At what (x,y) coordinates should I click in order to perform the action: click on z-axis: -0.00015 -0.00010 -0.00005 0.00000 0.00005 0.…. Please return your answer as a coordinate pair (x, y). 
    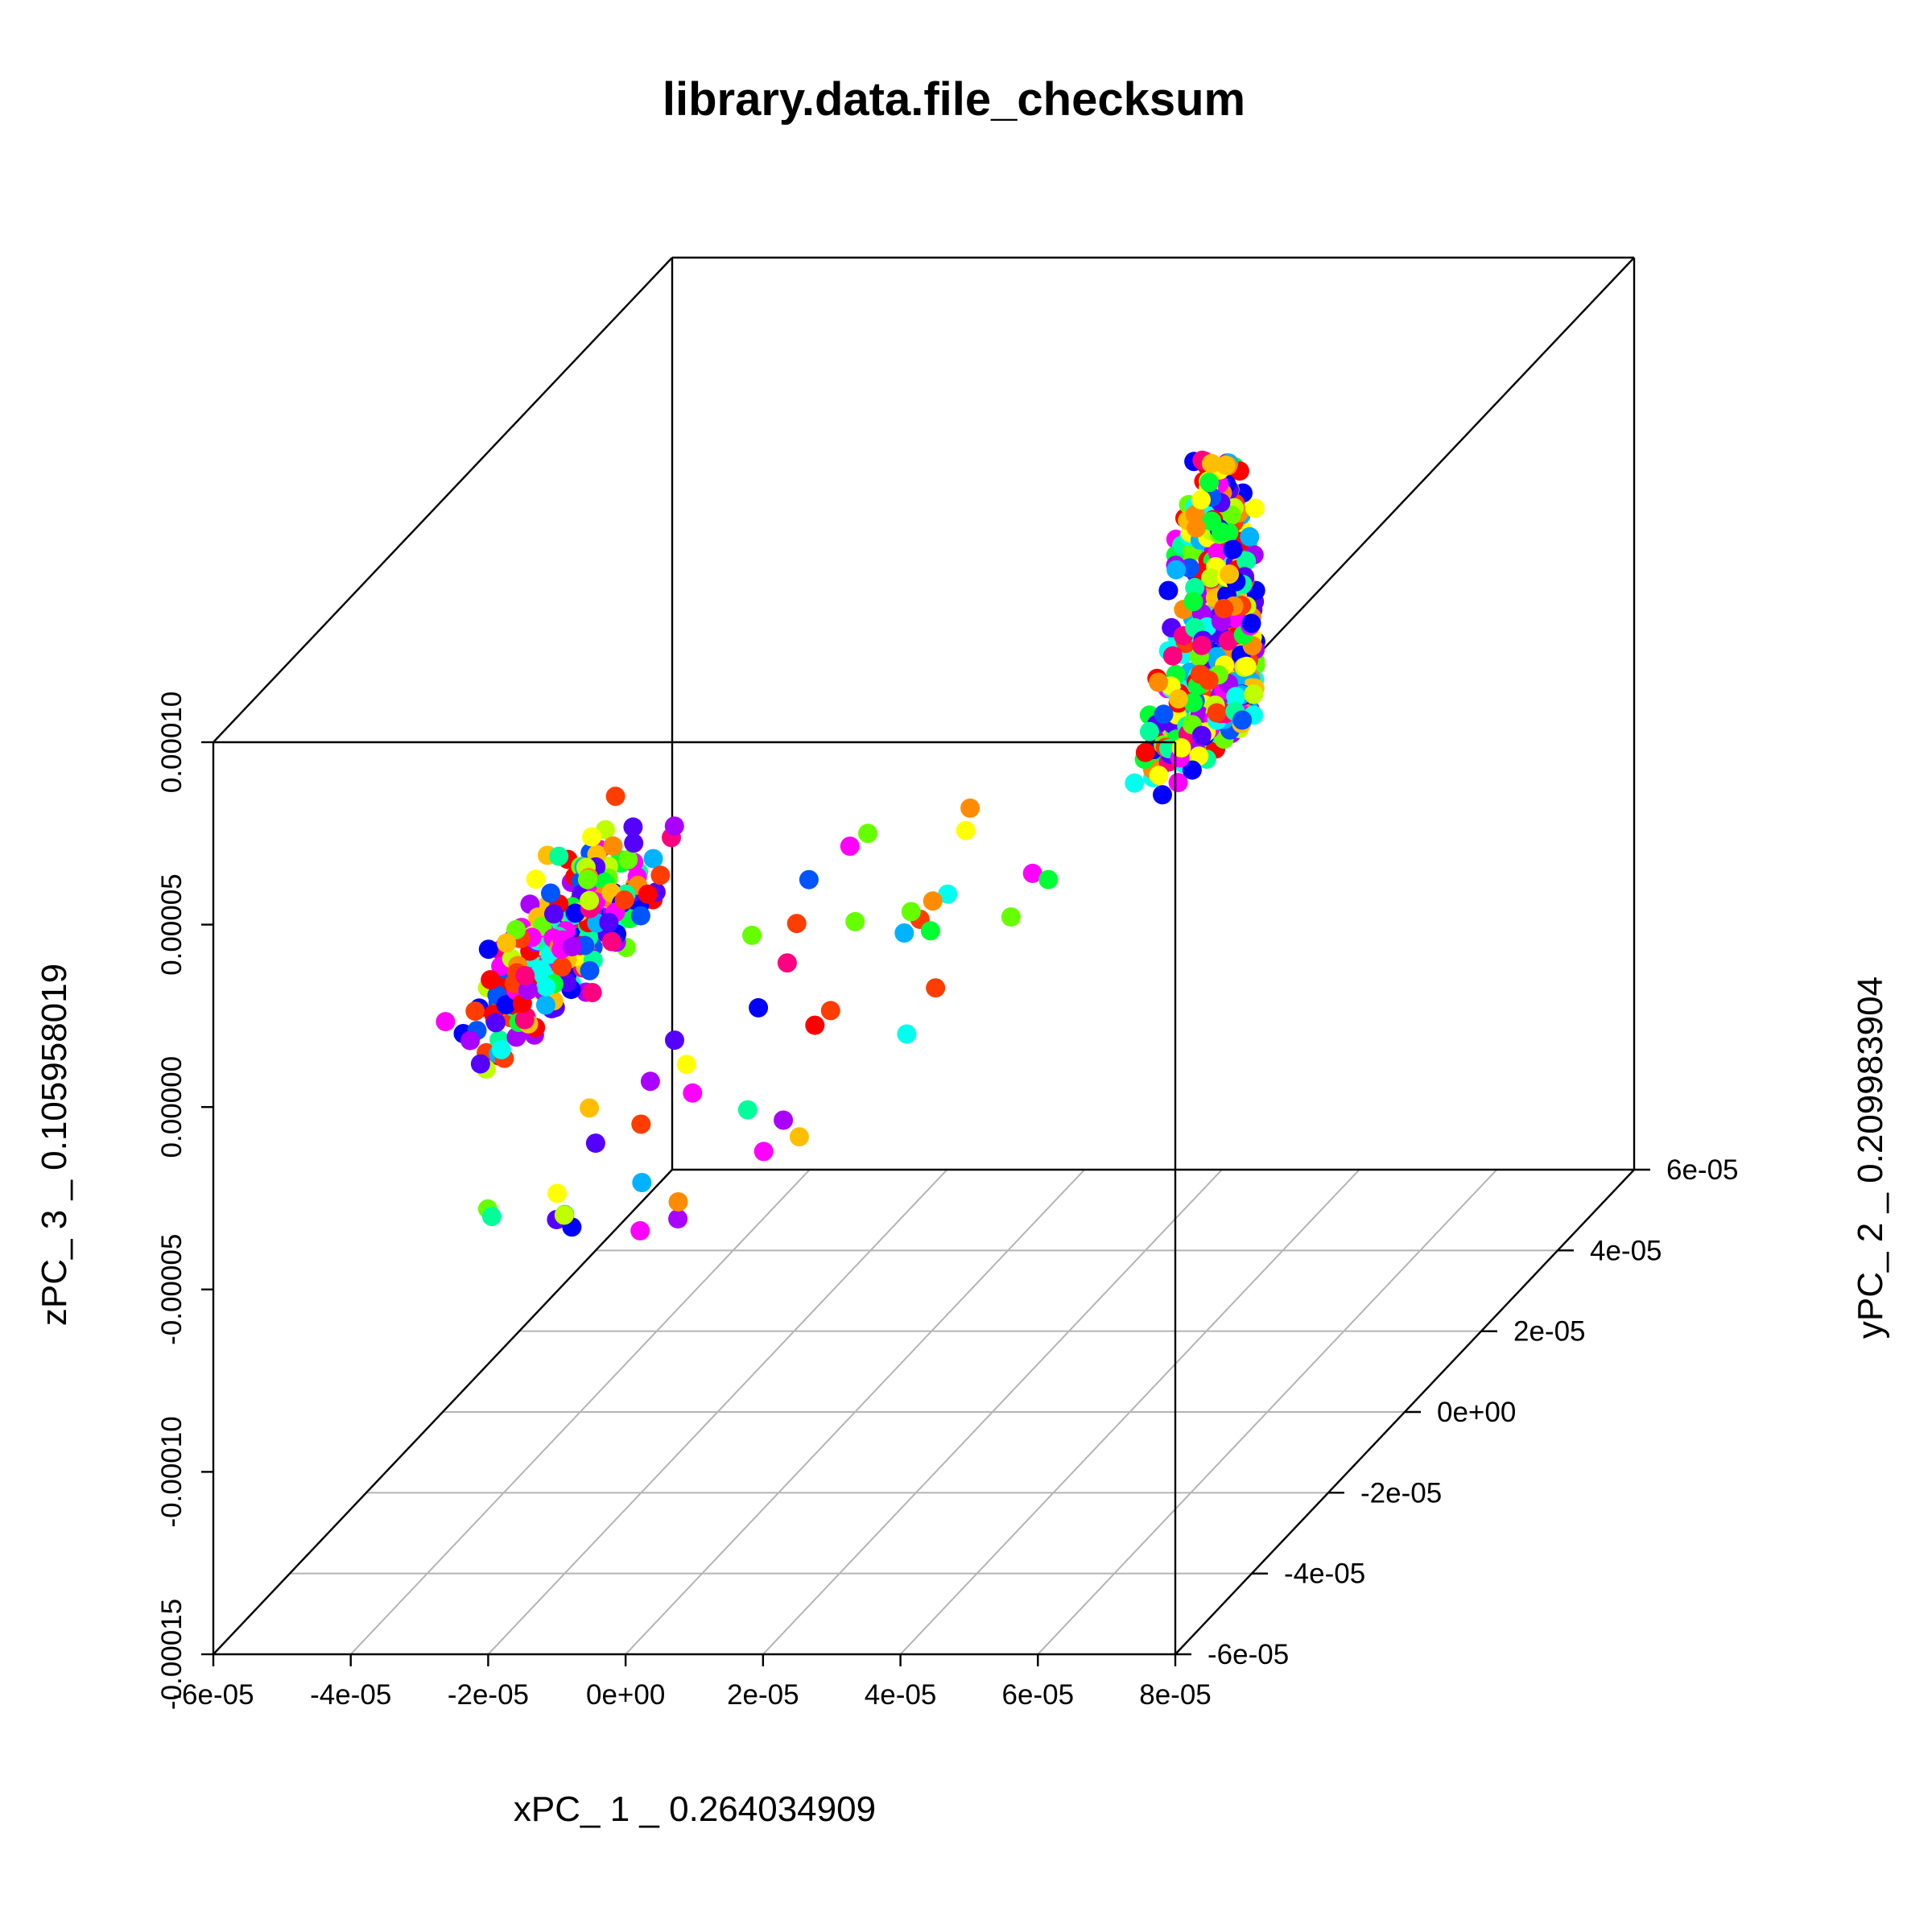
    Looking at the image, I should click on (184, 1200).